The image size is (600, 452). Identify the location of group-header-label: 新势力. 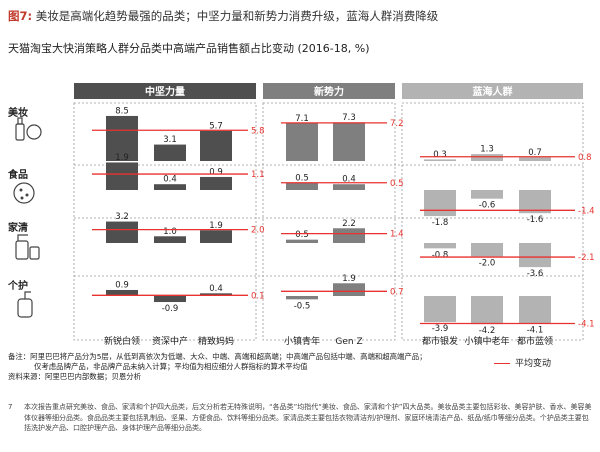
(329, 91).